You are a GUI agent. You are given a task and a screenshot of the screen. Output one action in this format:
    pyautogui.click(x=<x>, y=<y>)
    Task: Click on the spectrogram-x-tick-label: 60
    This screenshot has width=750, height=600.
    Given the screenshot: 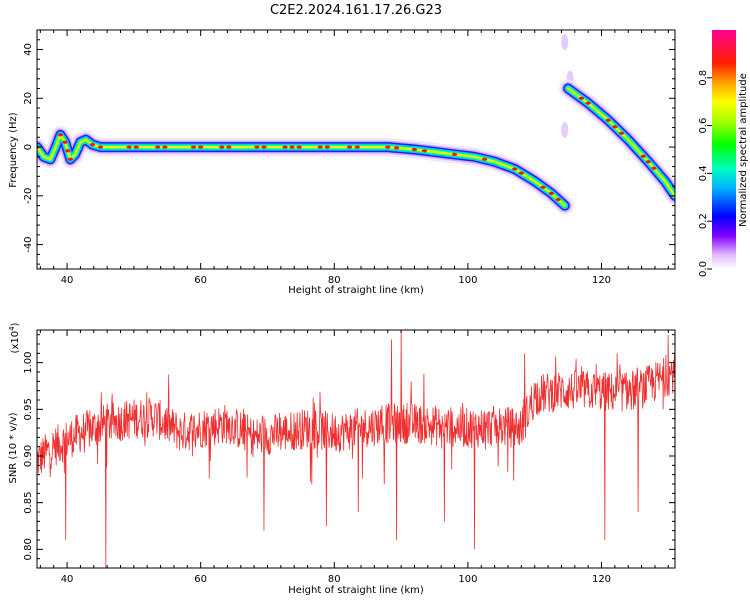 What is the action you would take?
    pyautogui.click(x=200, y=280)
    